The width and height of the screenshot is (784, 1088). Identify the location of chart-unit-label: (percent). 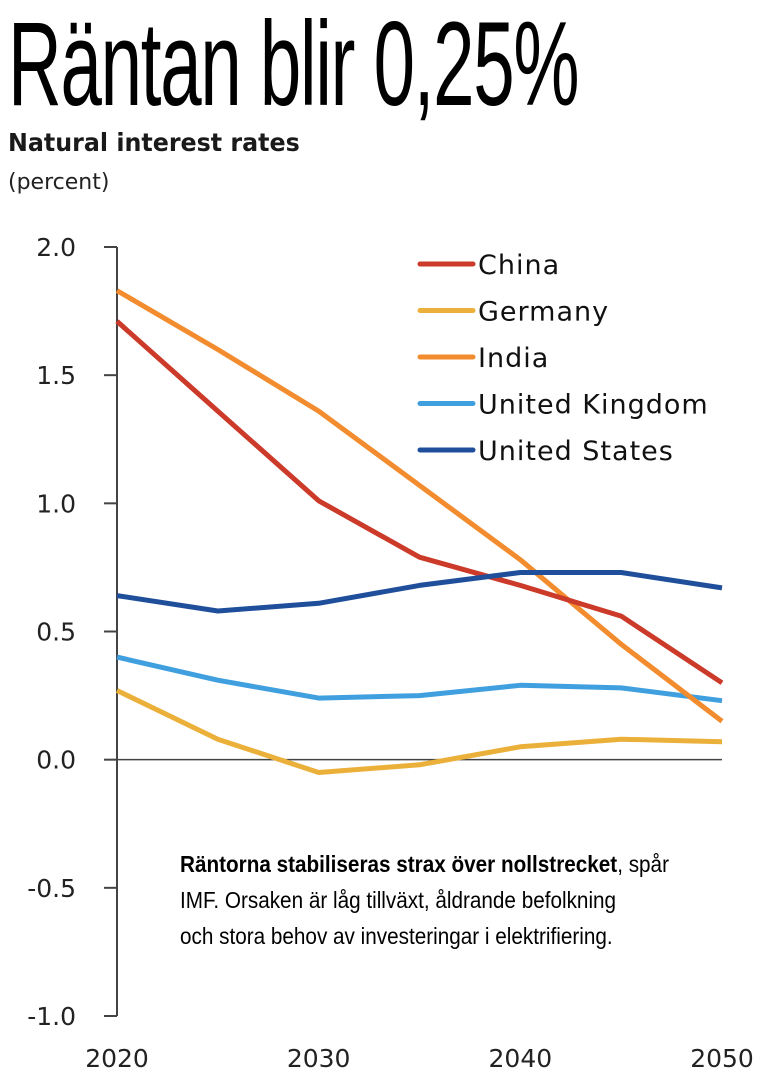
(59, 182).